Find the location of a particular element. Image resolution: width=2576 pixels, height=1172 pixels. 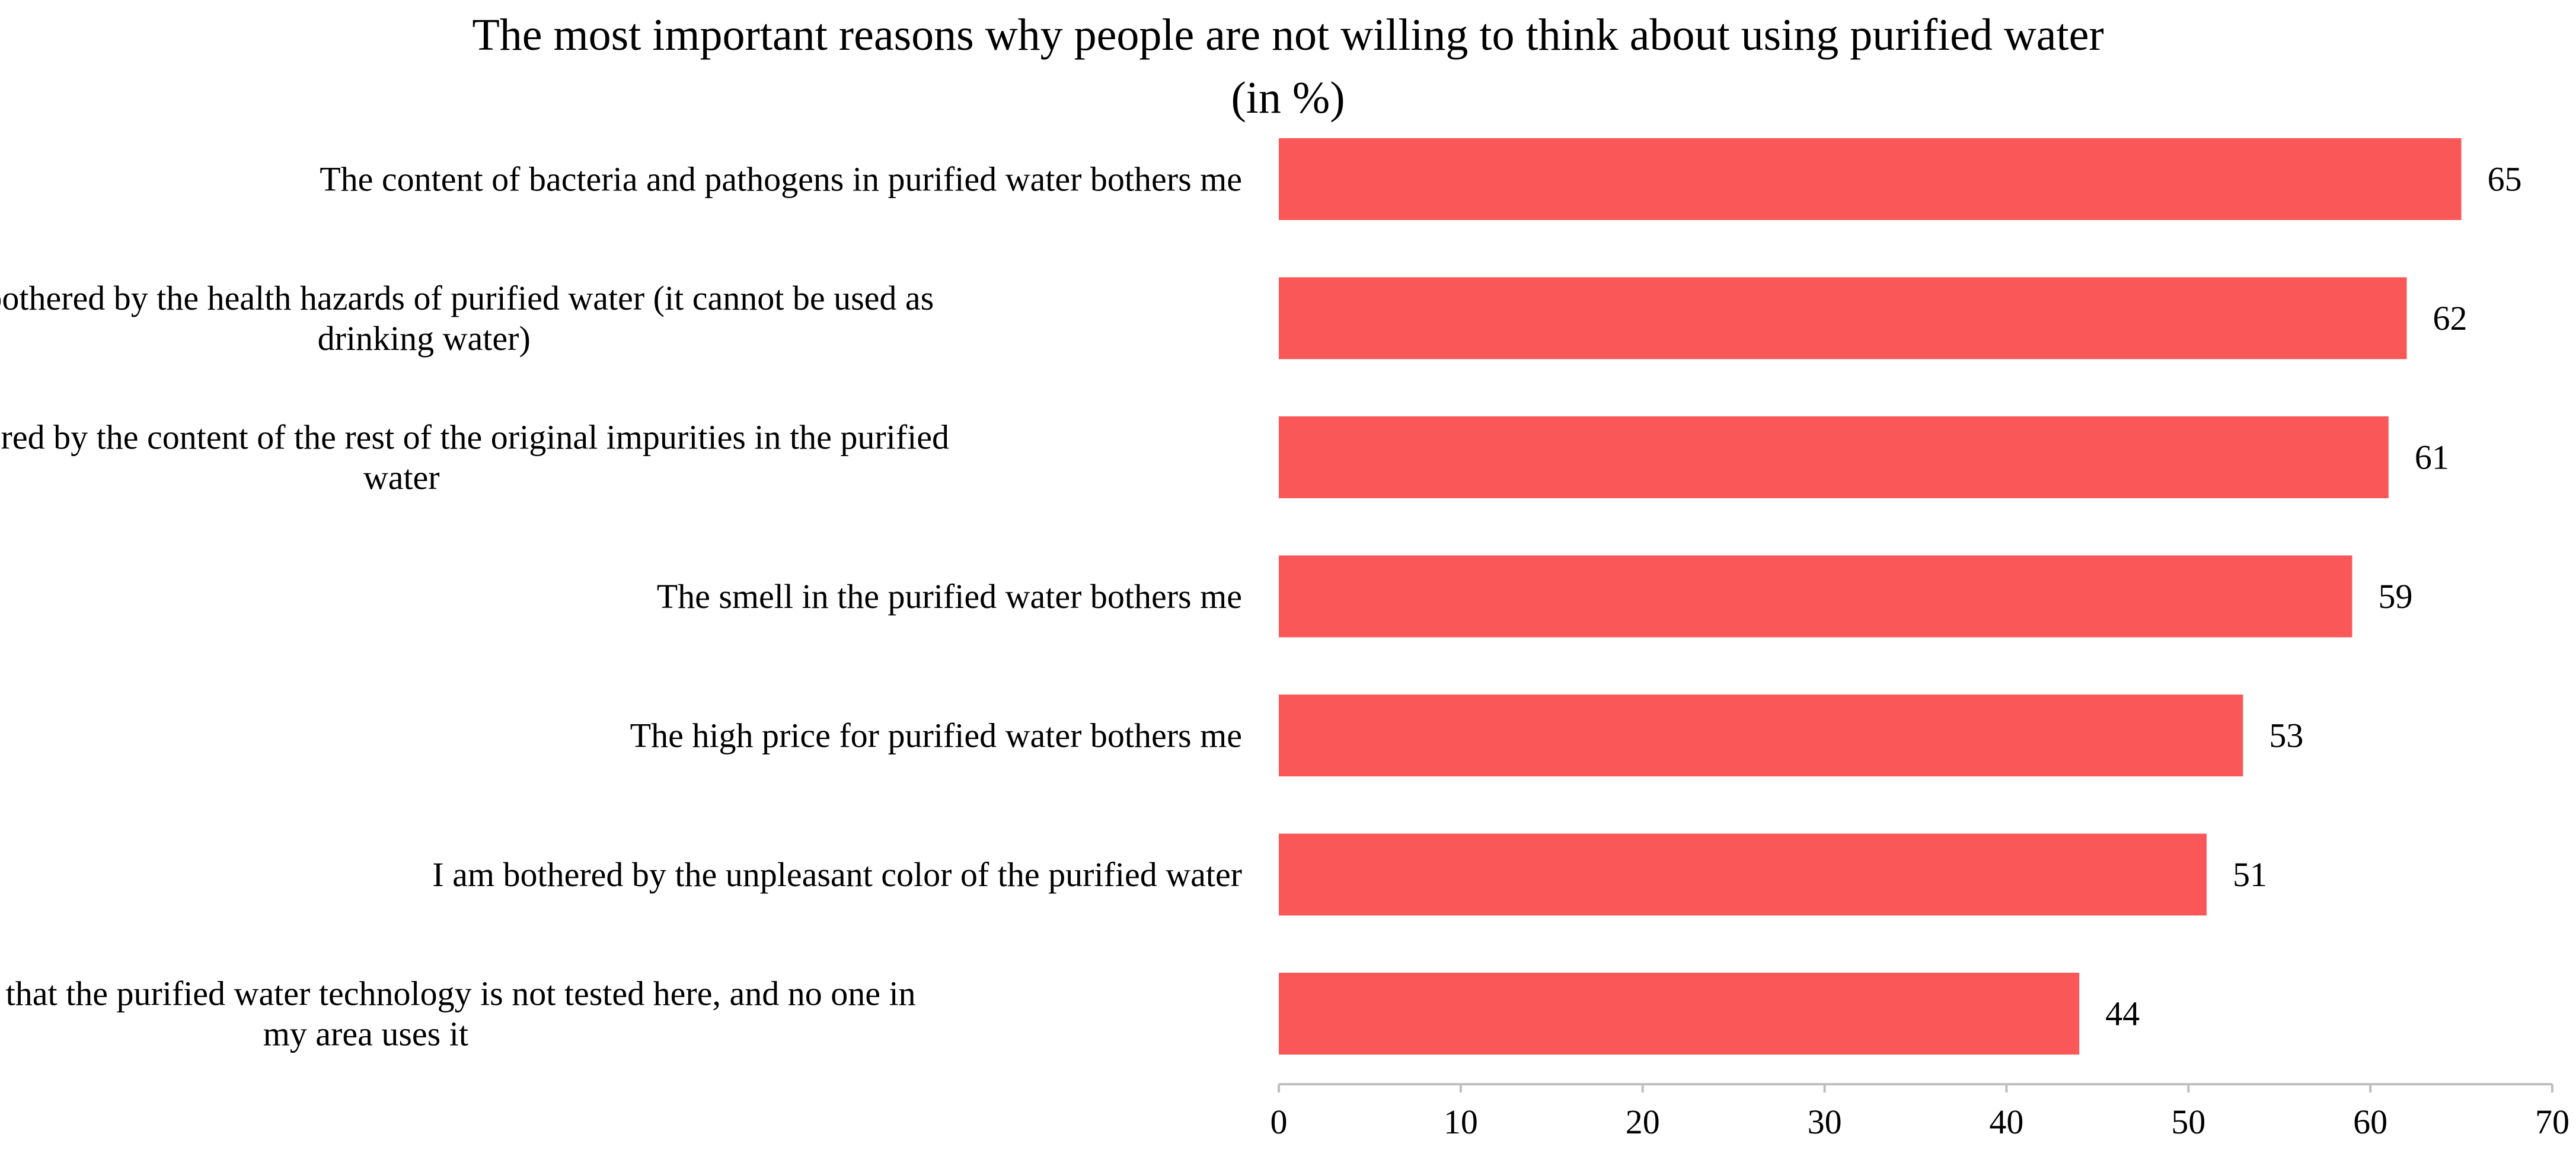

value-label-5: 53 is located at coordinates (2286, 735).